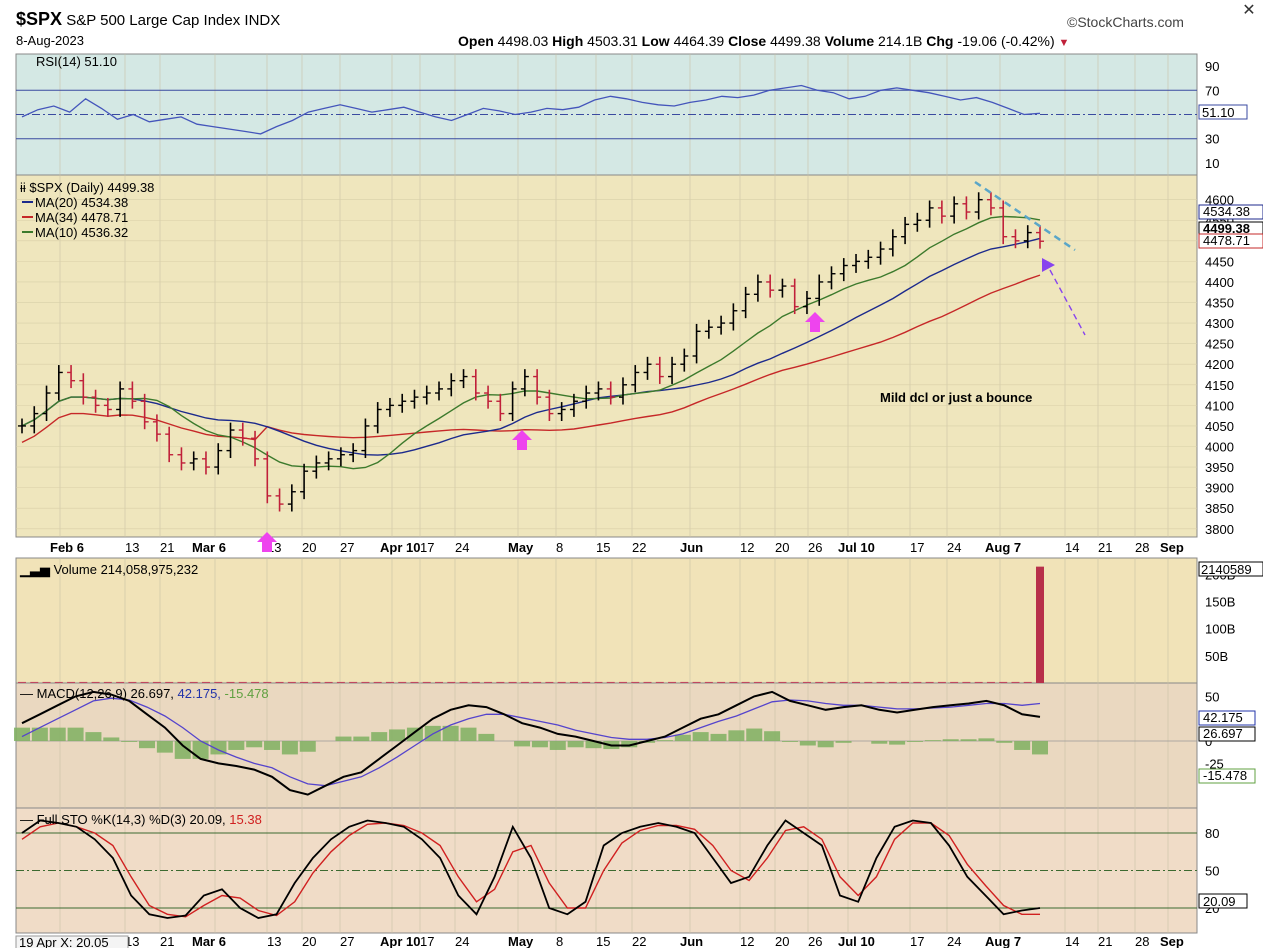 This screenshot has width=1263, height=948. Describe the element at coordinates (782, 547) in the screenshot. I see `x-tick-label: 20` at that location.